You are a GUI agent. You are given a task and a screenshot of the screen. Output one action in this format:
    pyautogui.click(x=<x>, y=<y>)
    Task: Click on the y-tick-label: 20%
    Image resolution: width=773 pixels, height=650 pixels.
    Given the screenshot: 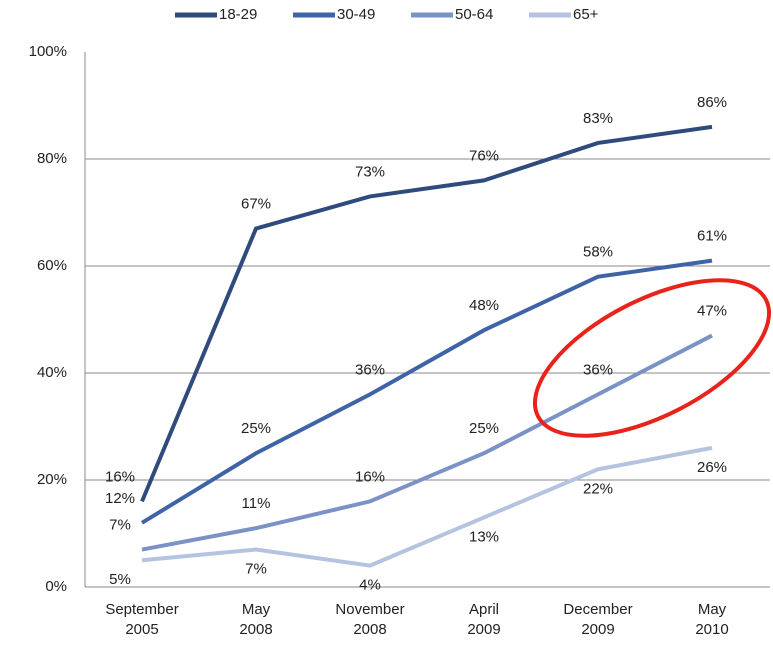 What is the action you would take?
    pyautogui.click(x=52, y=479)
    